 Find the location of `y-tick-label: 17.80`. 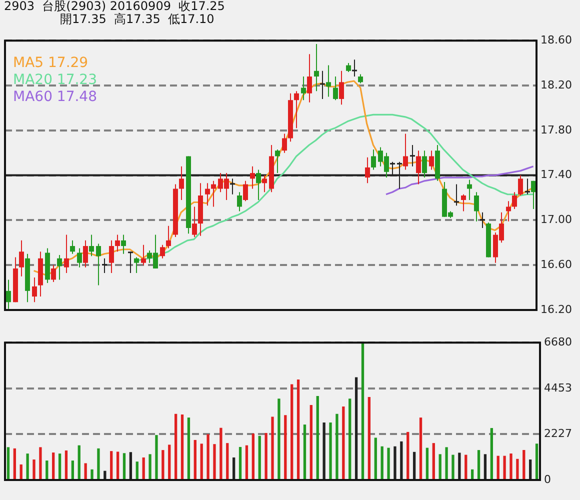

y-tick-label: 17.80 is located at coordinates (556, 129).